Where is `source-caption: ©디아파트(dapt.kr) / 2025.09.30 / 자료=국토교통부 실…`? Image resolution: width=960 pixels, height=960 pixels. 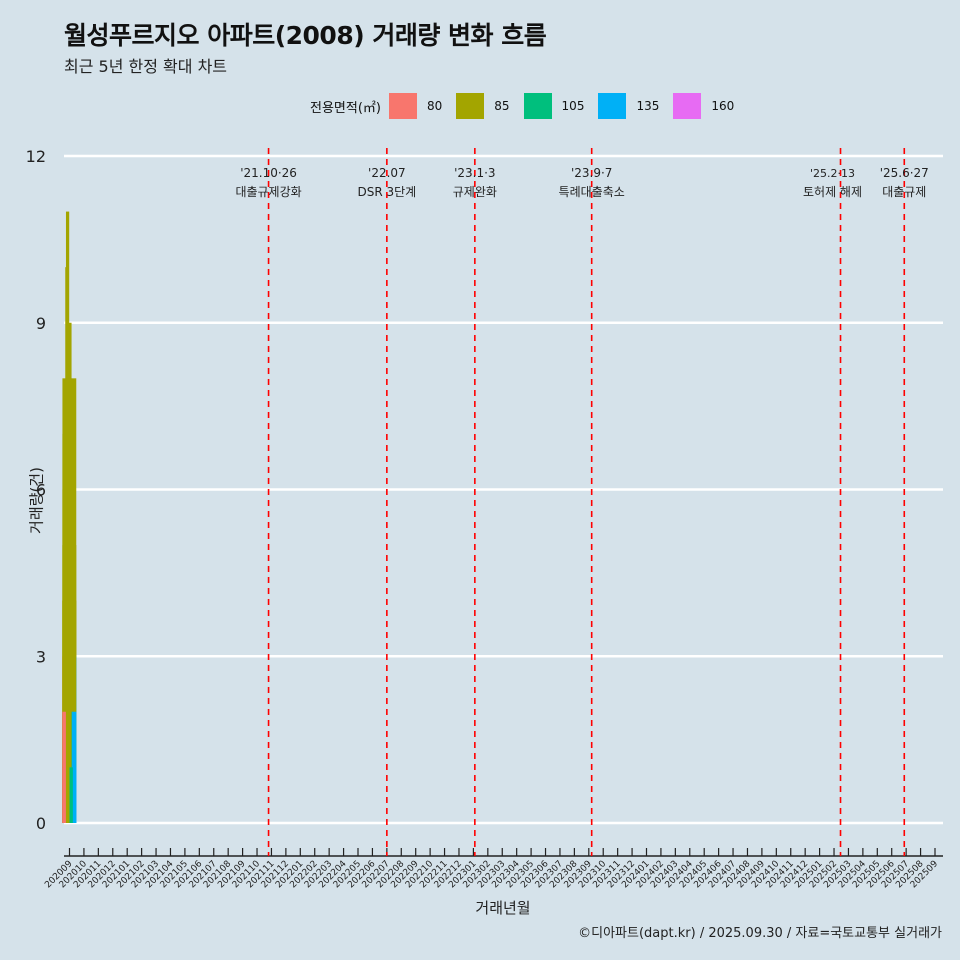
source-caption: ©디아파트(dapt.kr) / 2025.09.30 / 자료=국토교통부 실… is located at coordinates (760, 933).